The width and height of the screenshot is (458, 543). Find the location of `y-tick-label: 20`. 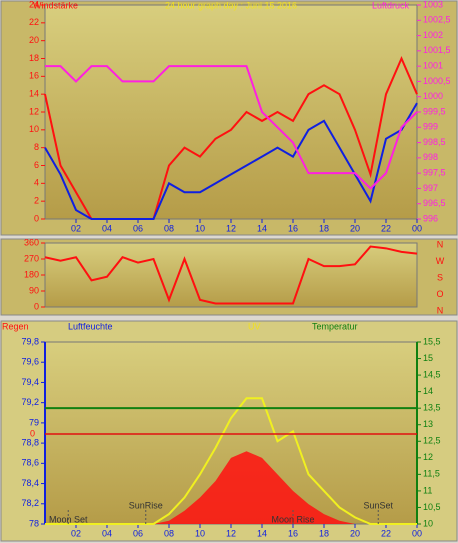

y-tick-label: 20 is located at coordinates (34, 40).